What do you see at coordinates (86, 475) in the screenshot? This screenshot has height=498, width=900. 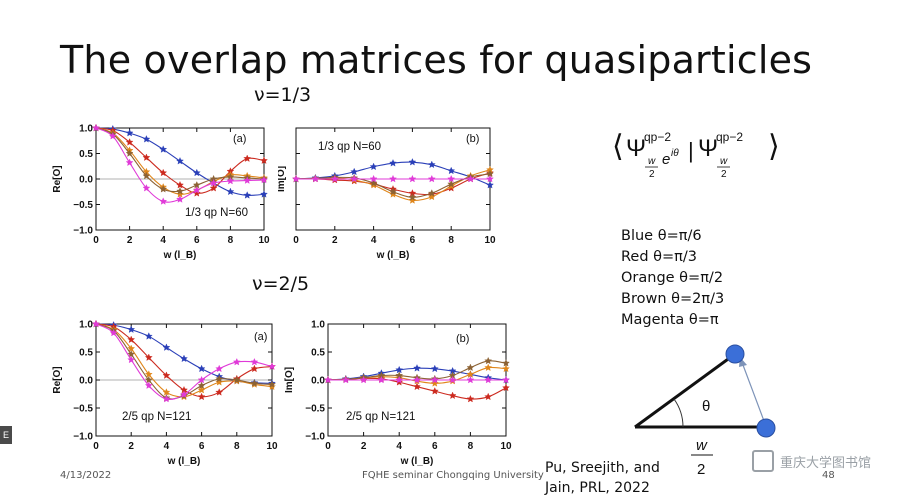 I see `footer-date: 4/13/2022` at bounding box center [86, 475].